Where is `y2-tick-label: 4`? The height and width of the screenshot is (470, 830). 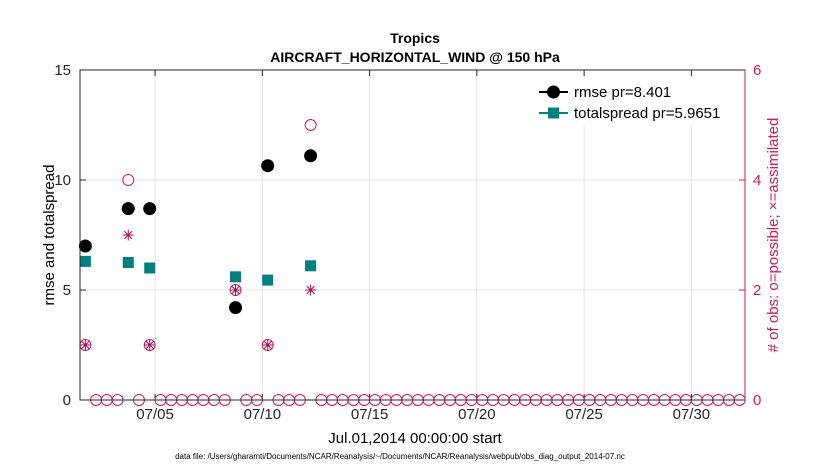 y2-tick-label: 4 is located at coordinates (757, 180).